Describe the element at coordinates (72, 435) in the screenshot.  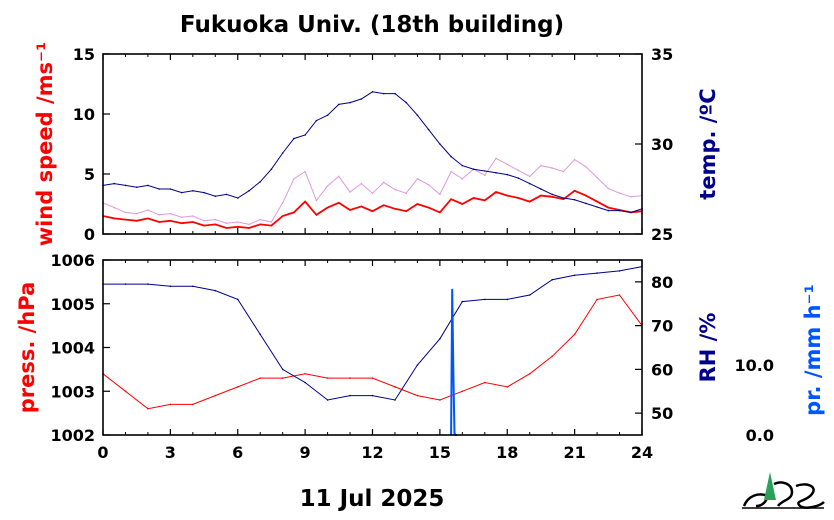
I see `left-tick-label: 1002` at that location.